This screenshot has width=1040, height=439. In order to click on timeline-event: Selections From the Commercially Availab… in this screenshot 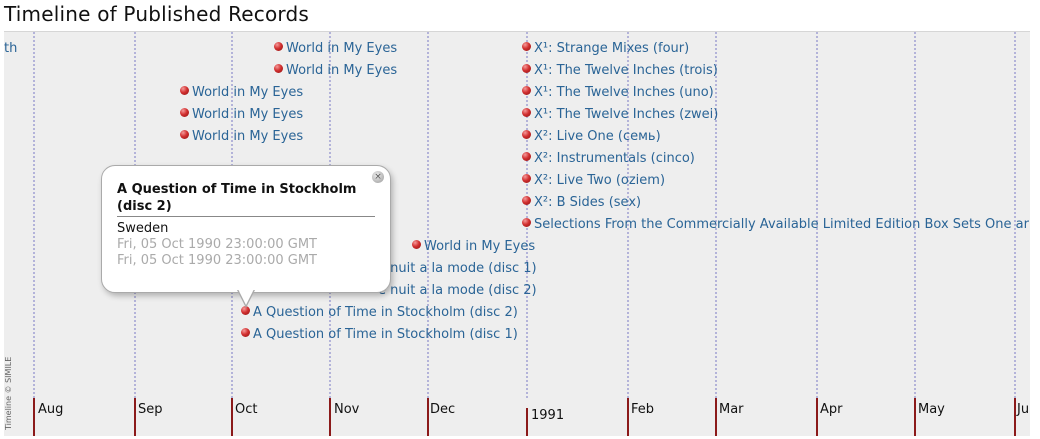, I will do `click(775, 223)`.